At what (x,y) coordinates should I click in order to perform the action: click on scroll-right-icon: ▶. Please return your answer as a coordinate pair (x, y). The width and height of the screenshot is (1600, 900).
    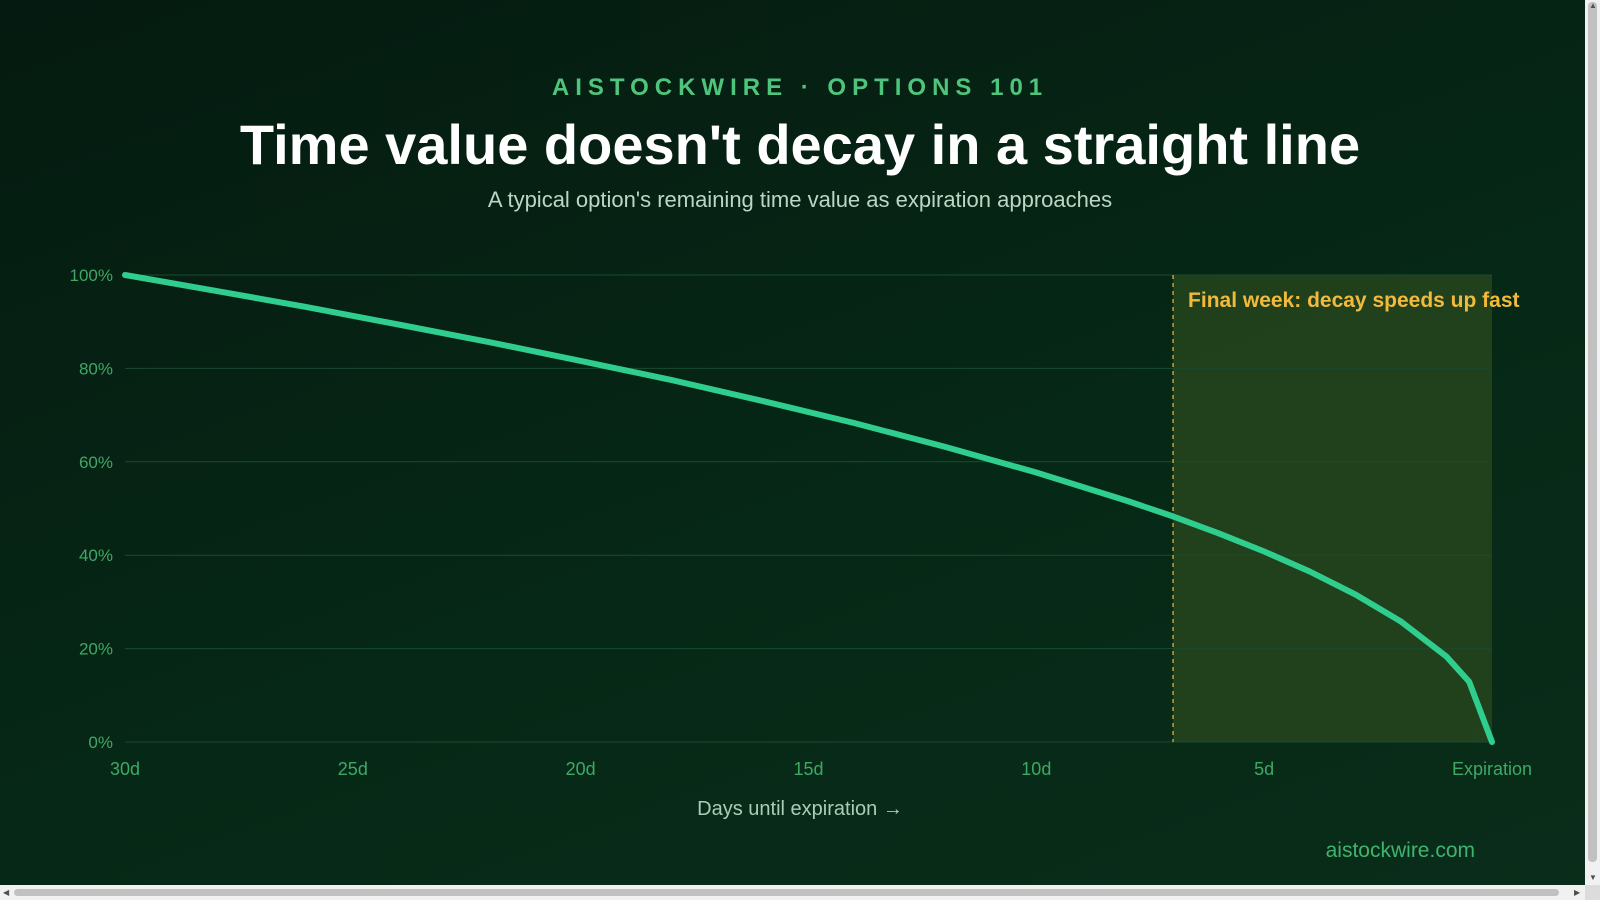
    Looking at the image, I should click on (1577, 892).